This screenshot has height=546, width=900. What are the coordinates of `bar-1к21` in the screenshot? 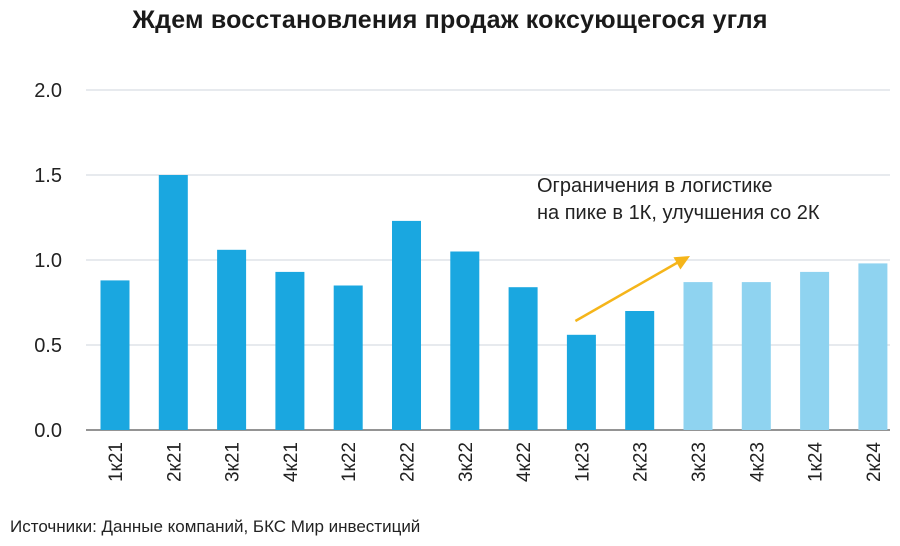 It's located at (115, 355).